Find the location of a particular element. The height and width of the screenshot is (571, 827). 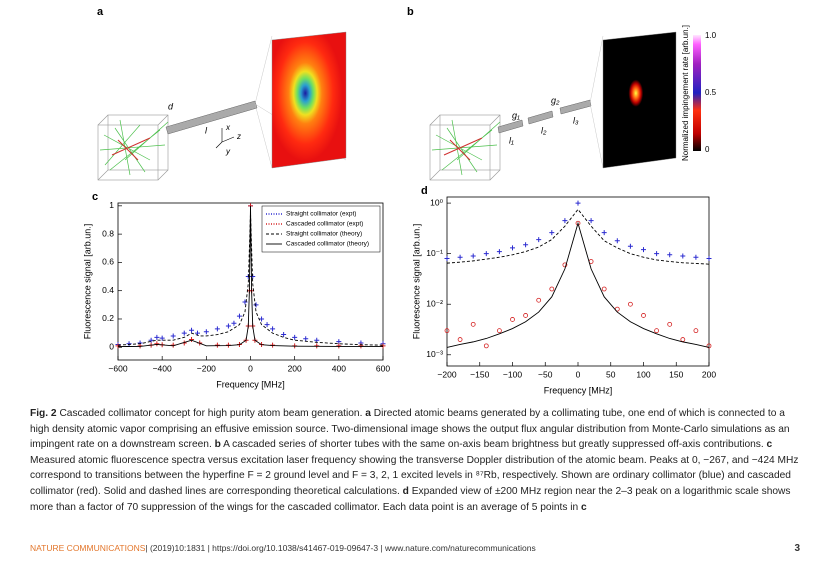

legend-label: Cascaded collimator (theory) is located at coordinates (327, 244).